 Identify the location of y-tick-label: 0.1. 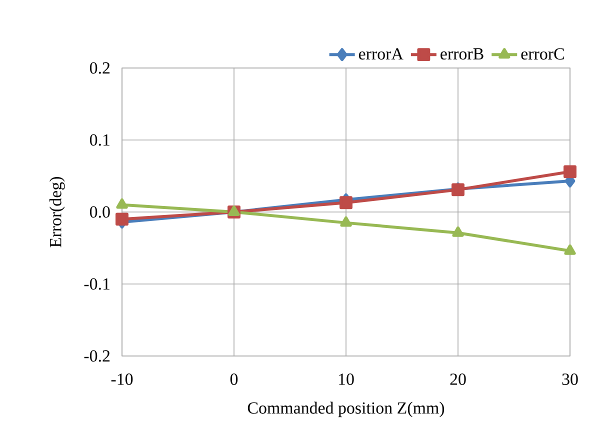
(100, 140).